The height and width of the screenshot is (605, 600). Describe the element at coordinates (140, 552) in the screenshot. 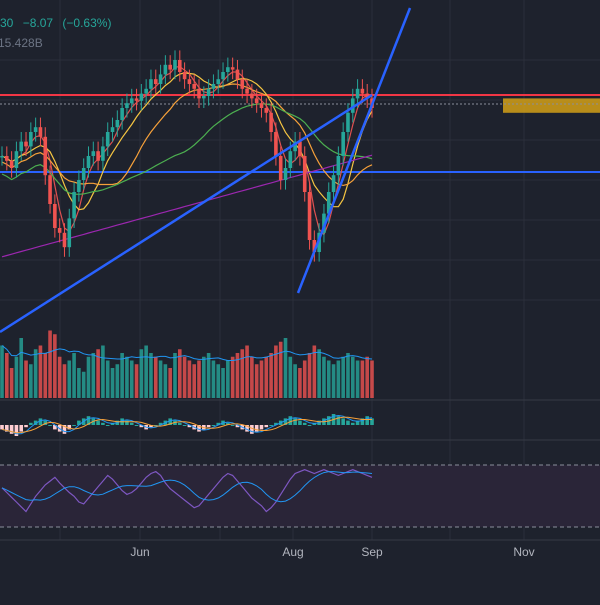

I see `x-axis-label-jun: Jun` at that location.